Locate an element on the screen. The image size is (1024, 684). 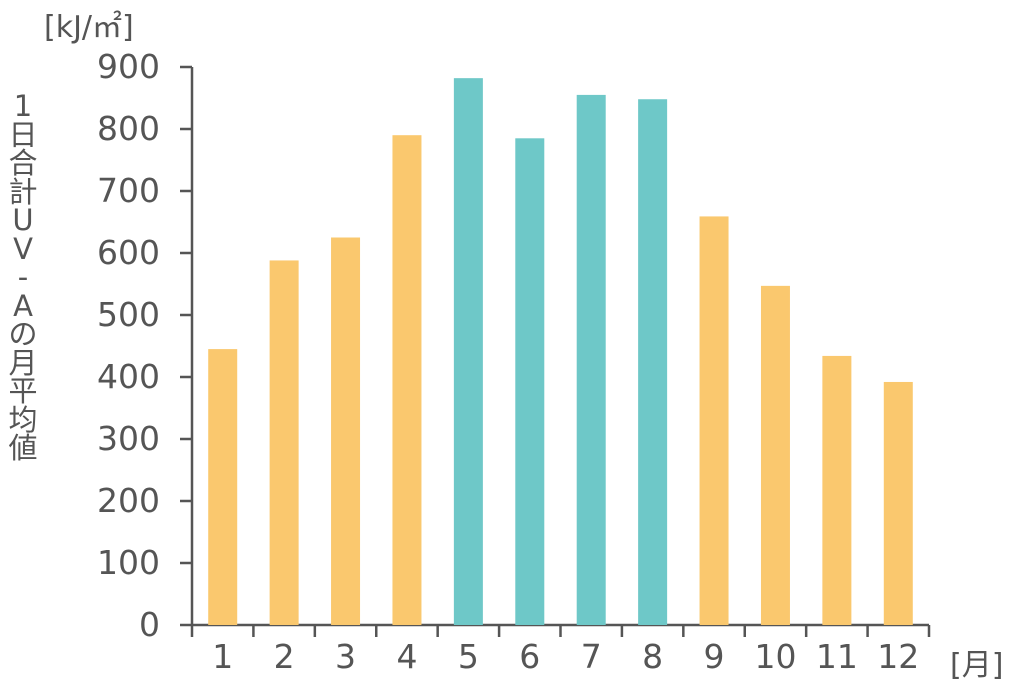
y-tick-label: 900 is located at coordinates (128, 66).